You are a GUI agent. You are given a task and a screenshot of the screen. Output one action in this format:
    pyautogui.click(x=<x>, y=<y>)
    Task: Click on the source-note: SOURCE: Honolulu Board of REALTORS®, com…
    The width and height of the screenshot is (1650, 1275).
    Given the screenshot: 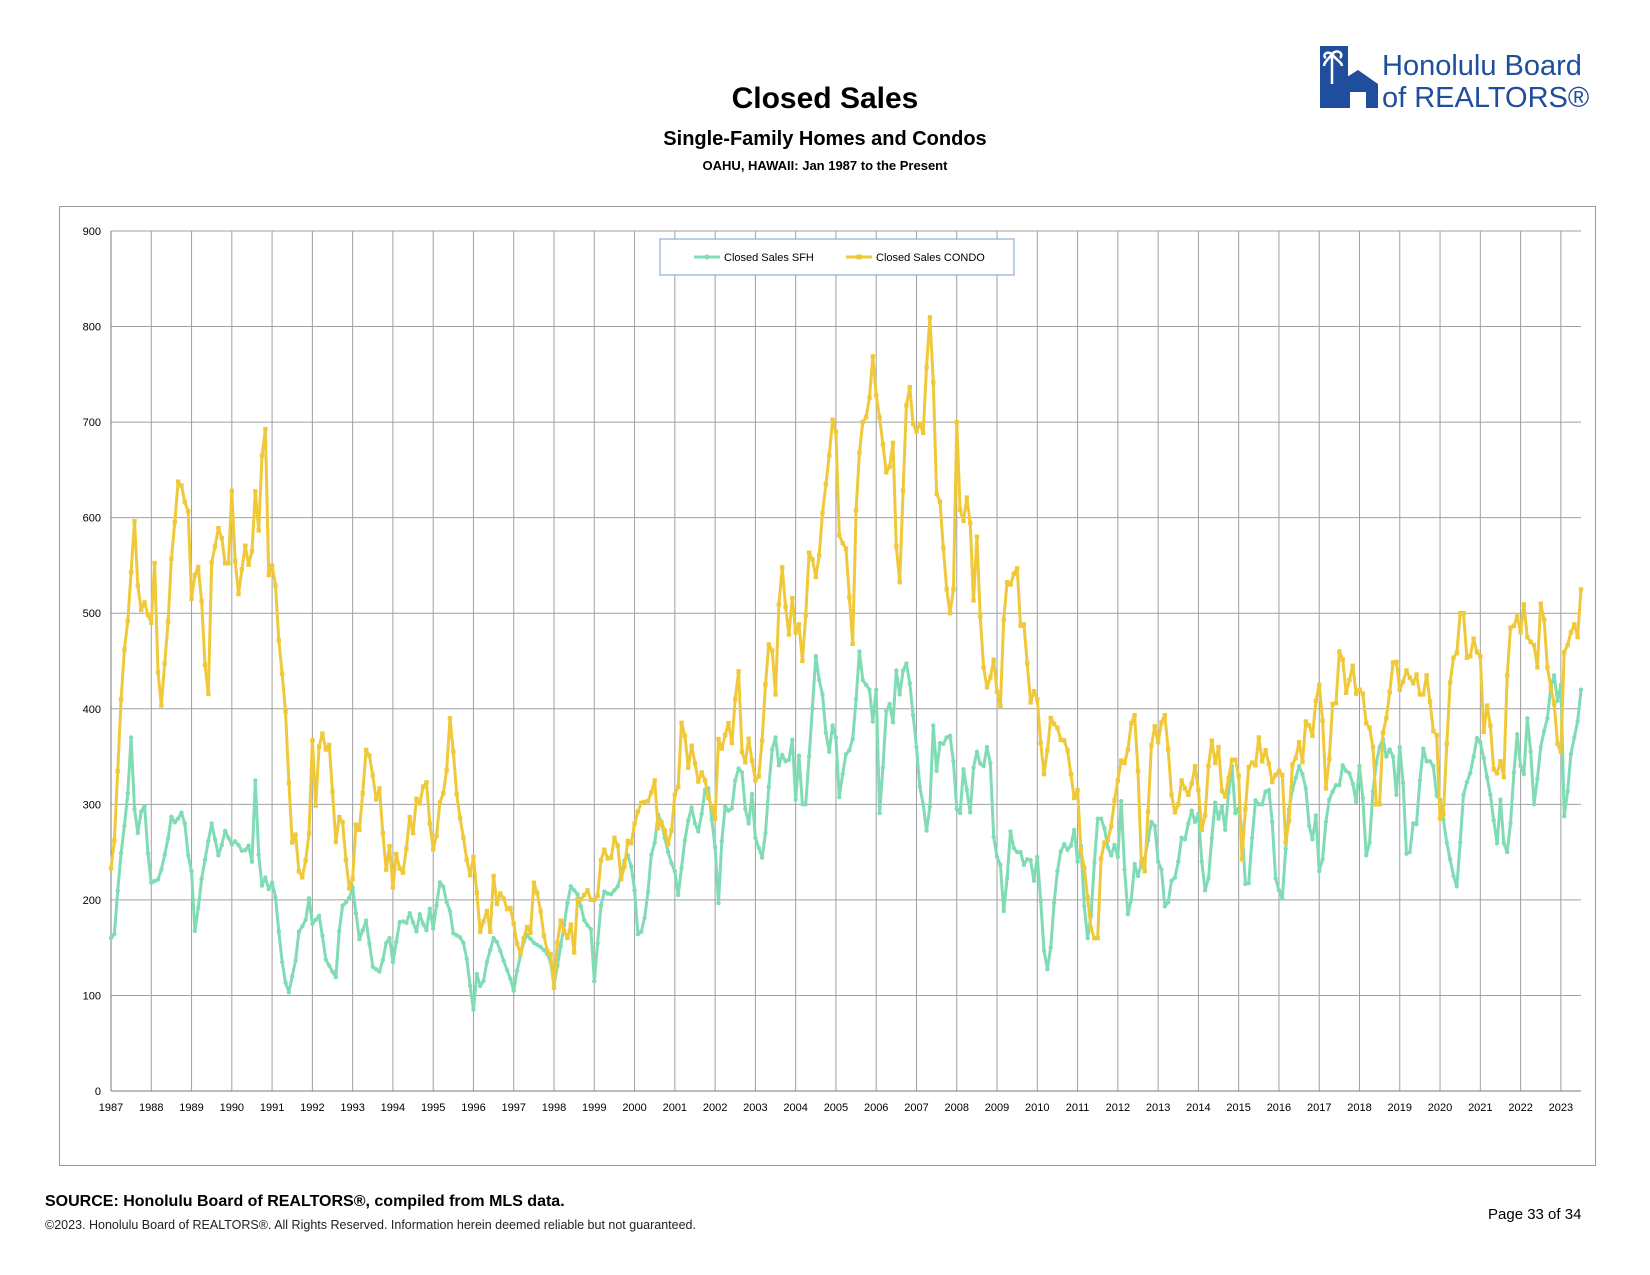 What is the action you would take?
    pyautogui.click(x=305, y=1201)
    